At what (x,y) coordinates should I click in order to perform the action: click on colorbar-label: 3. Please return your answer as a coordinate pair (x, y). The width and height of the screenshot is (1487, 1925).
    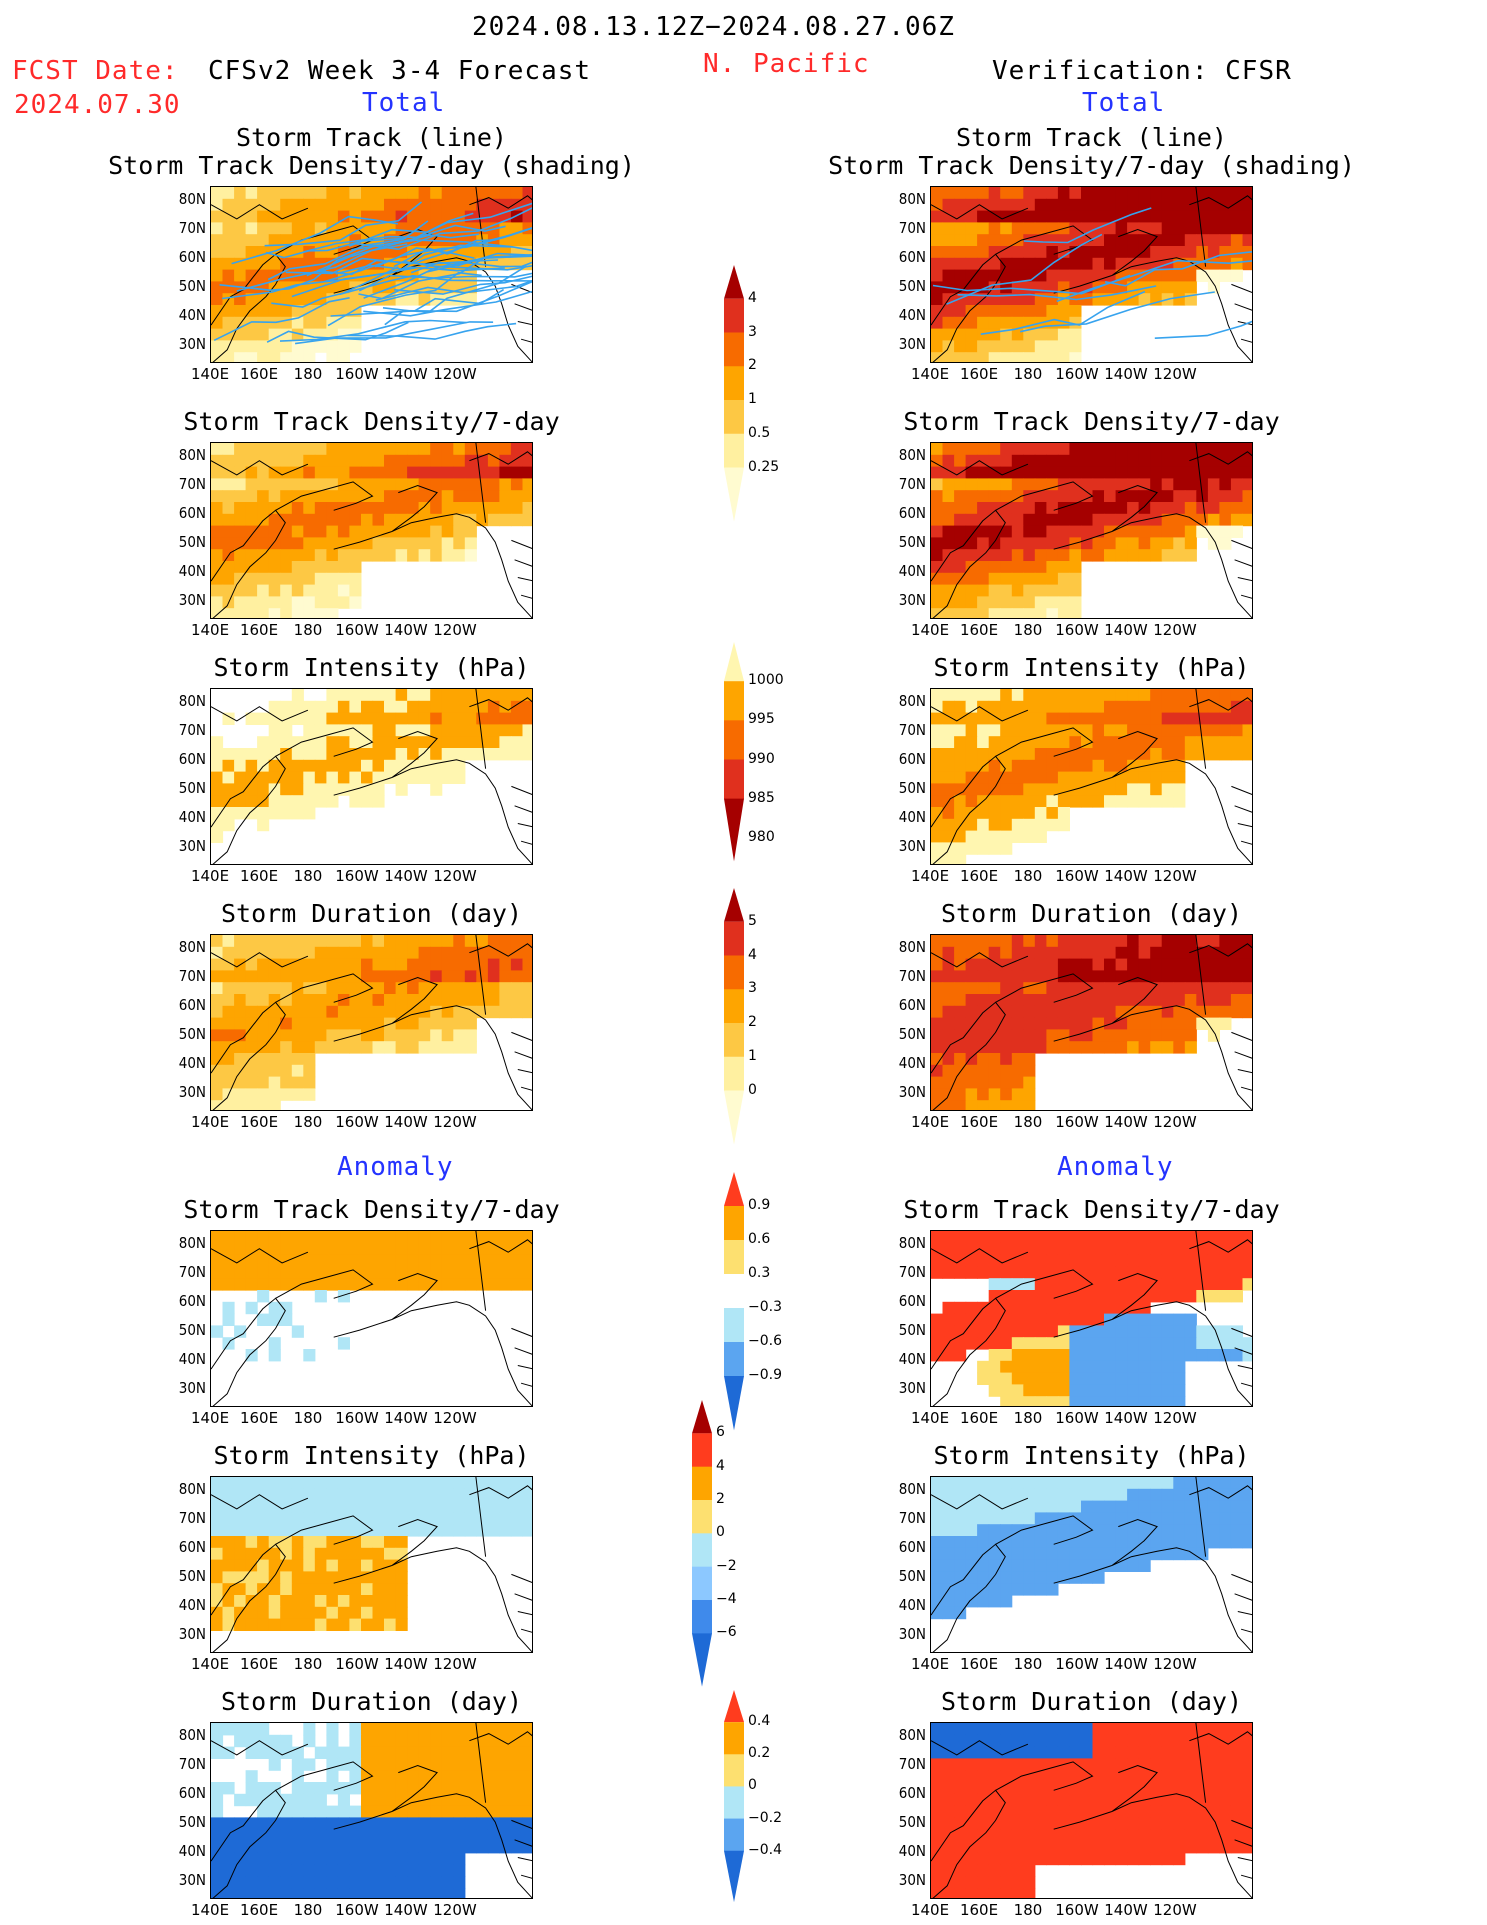
    Looking at the image, I should click on (752, 331).